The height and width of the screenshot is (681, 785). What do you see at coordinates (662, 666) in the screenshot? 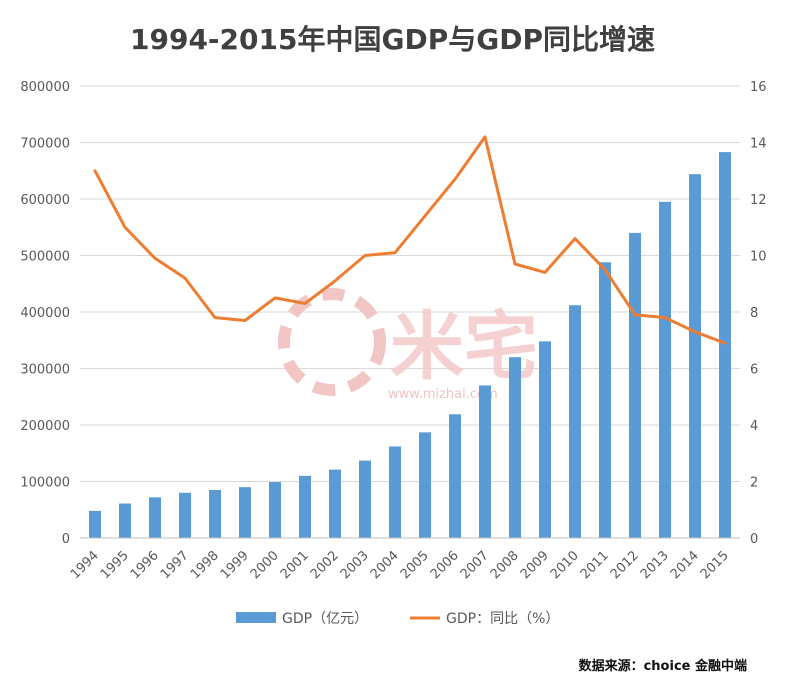
I see `source-note: 数据来源：choice 金融中端` at bounding box center [662, 666].